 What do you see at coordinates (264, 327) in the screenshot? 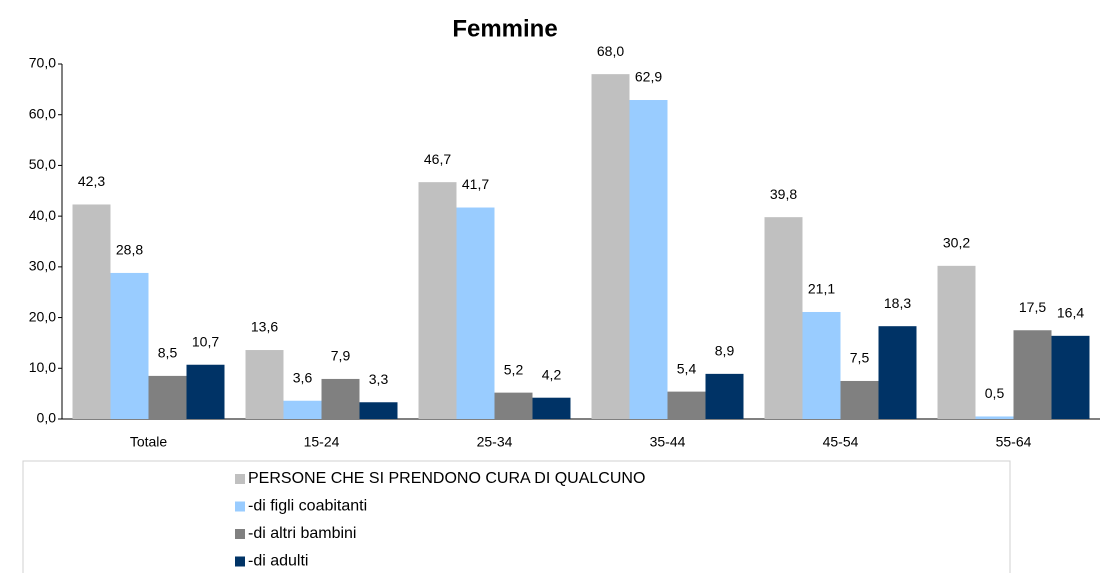
I see `value-label: 13,6` at bounding box center [264, 327].